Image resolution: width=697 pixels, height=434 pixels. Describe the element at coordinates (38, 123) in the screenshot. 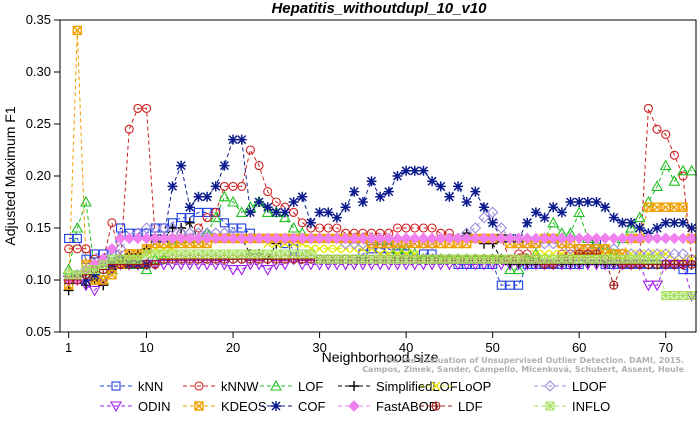

I see `y-tick-label: 0.25` at that location.